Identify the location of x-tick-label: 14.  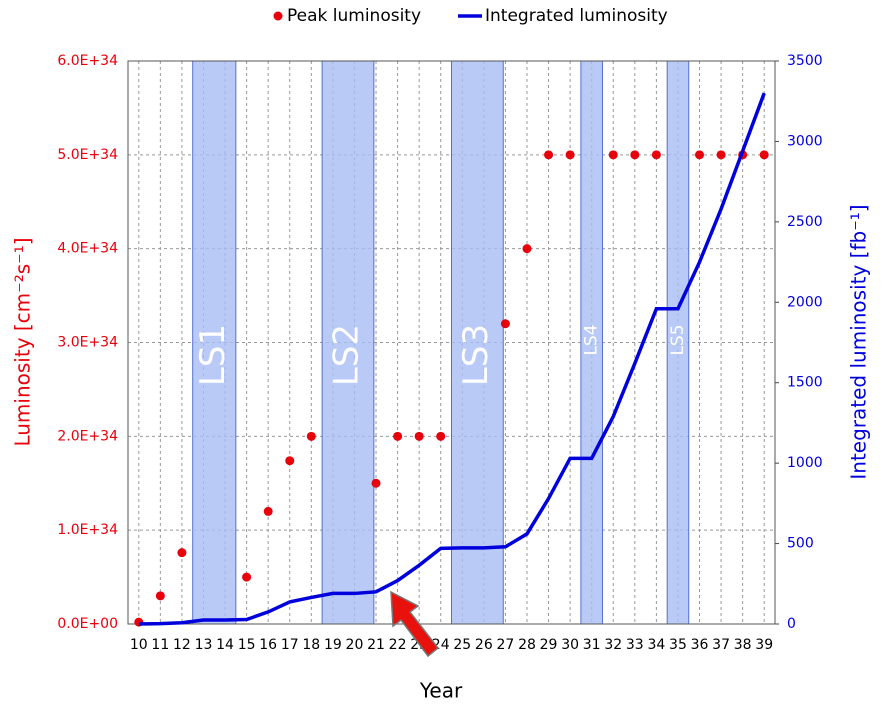
(225, 645).